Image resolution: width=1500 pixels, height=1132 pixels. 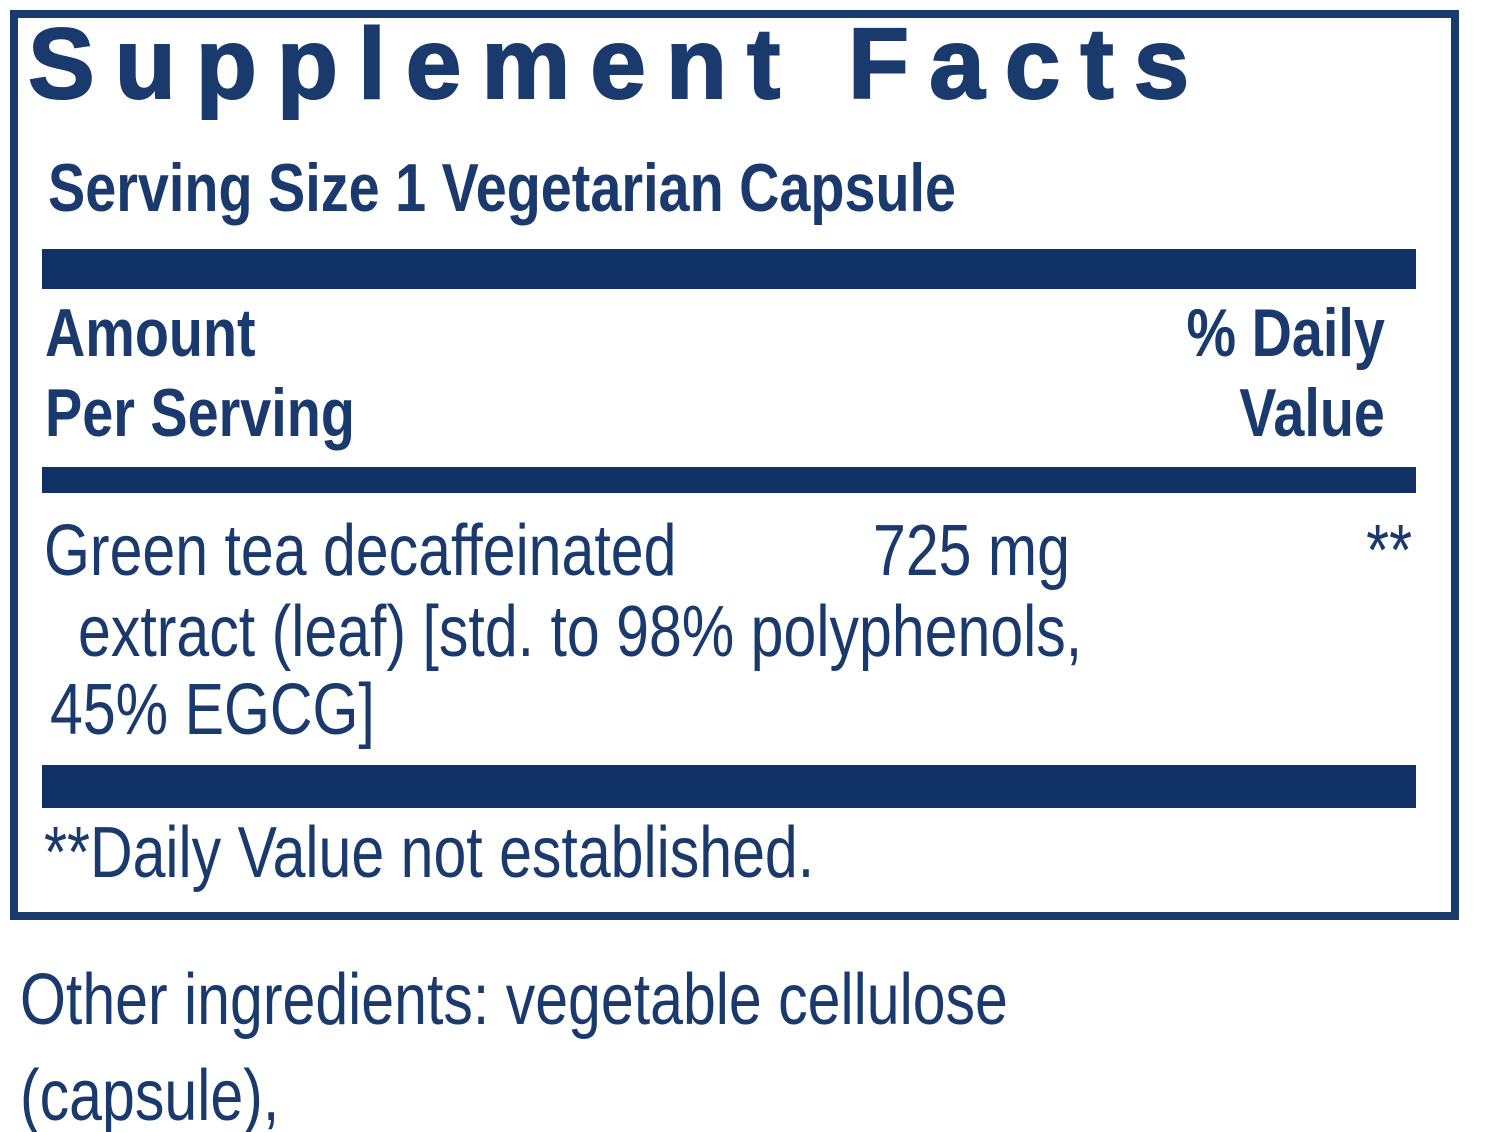 What do you see at coordinates (1285, 333) in the screenshot?
I see `dv-header-line1: % Daily` at bounding box center [1285, 333].